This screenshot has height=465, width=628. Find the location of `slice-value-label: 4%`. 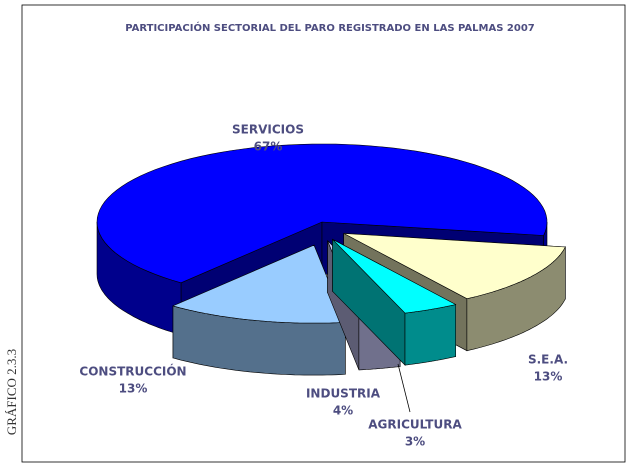

slice-value-label: 4% is located at coordinates (343, 411).